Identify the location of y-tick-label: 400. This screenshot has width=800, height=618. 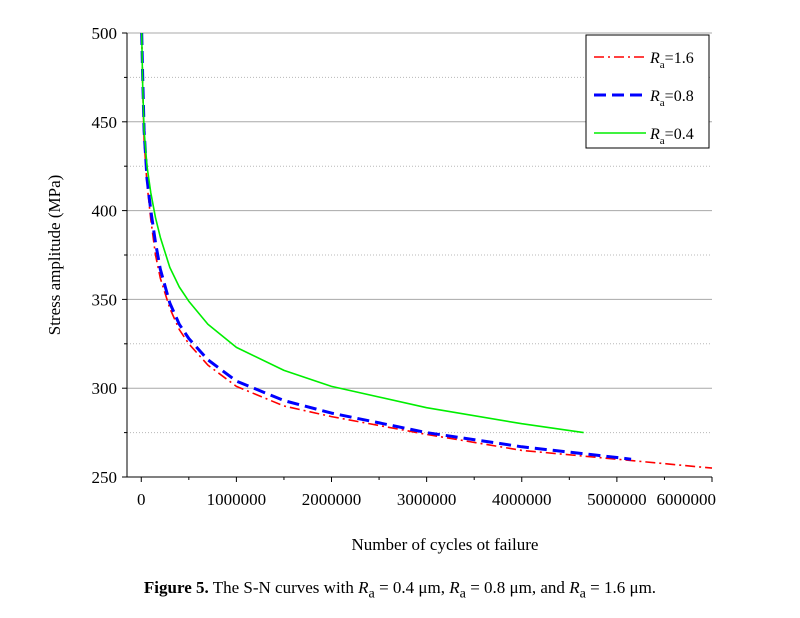
(105, 211).